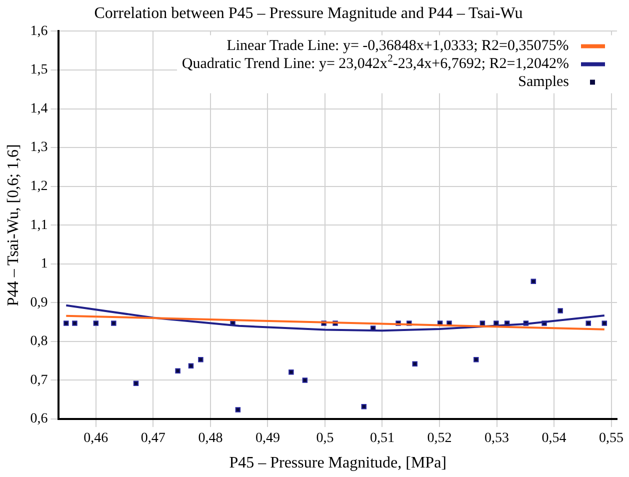  What do you see at coordinates (39, 148) in the screenshot?
I see `y-tick-label: 1,3` at bounding box center [39, 148].